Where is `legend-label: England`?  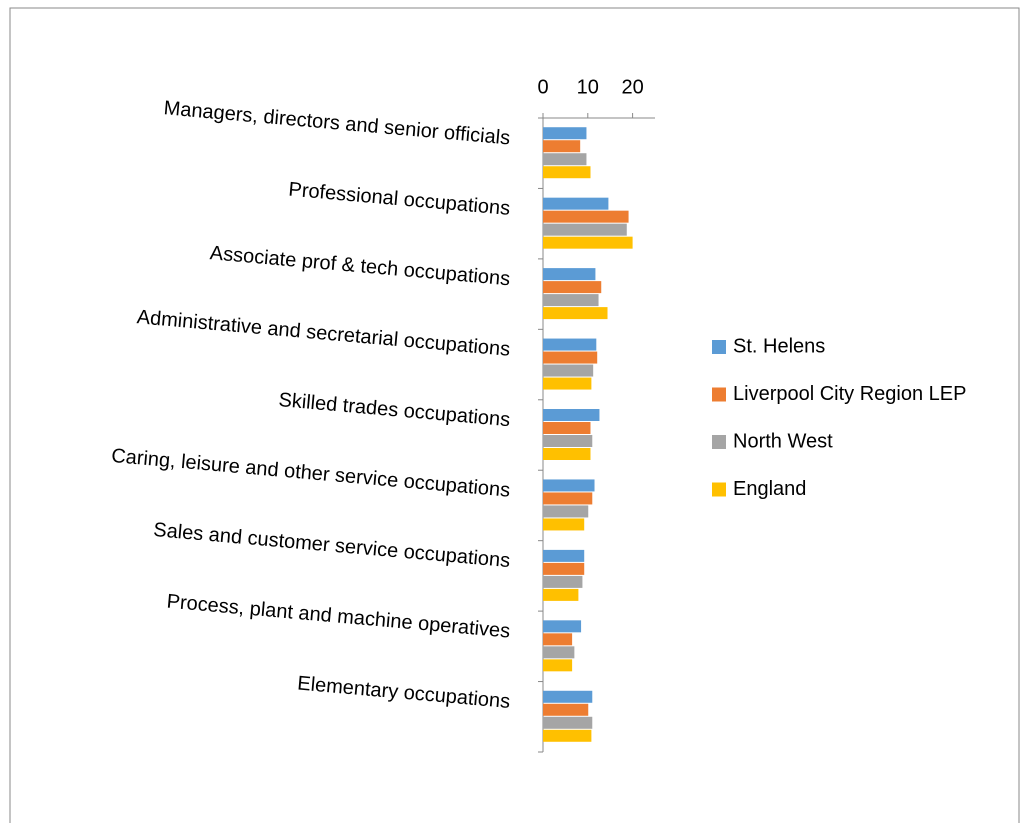
legend-label: England is located at coordinates (769, 489).